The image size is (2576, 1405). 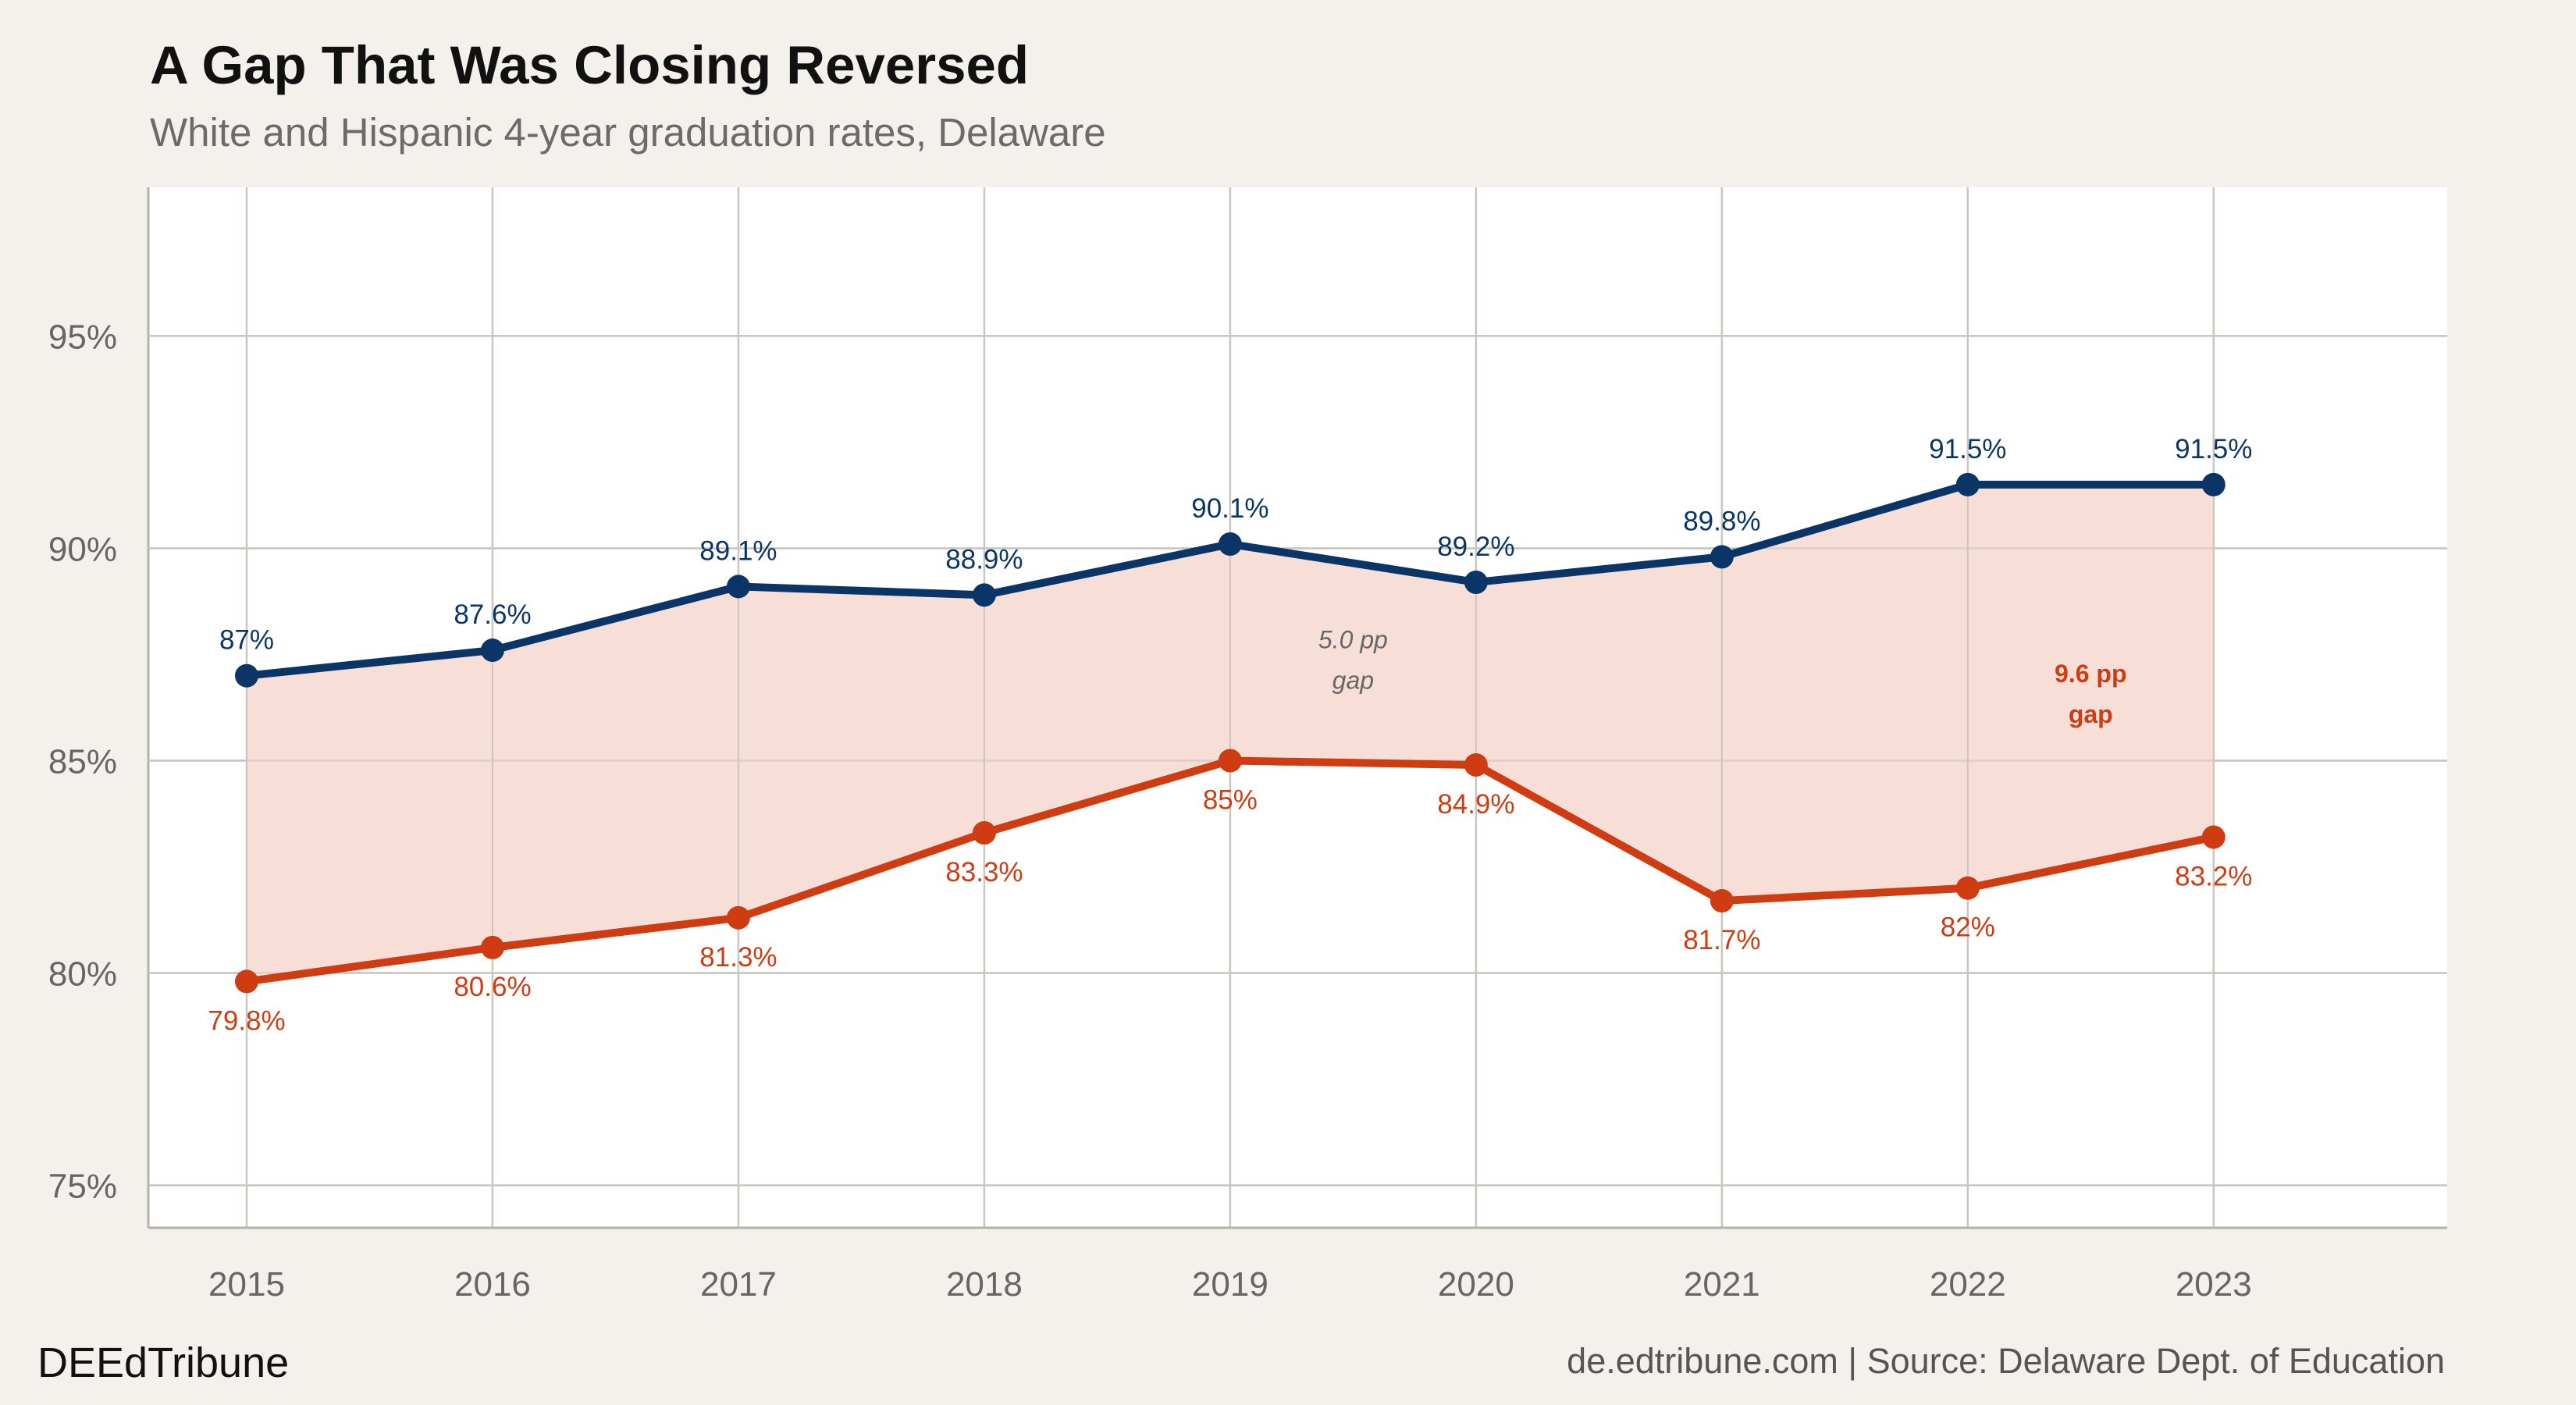 I want to click on hispanic-data-label: 81.7%, so click(x=1721, y=940).